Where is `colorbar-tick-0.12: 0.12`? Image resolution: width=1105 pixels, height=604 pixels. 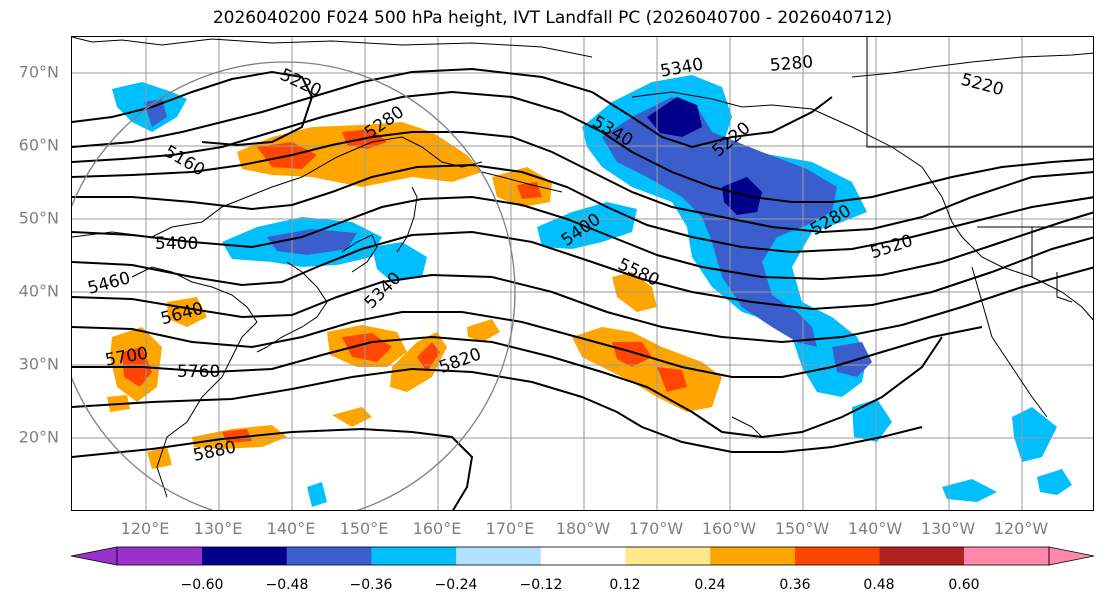
colorbar-tick-0.12: 0.12 is located at coordinates (625, 585).